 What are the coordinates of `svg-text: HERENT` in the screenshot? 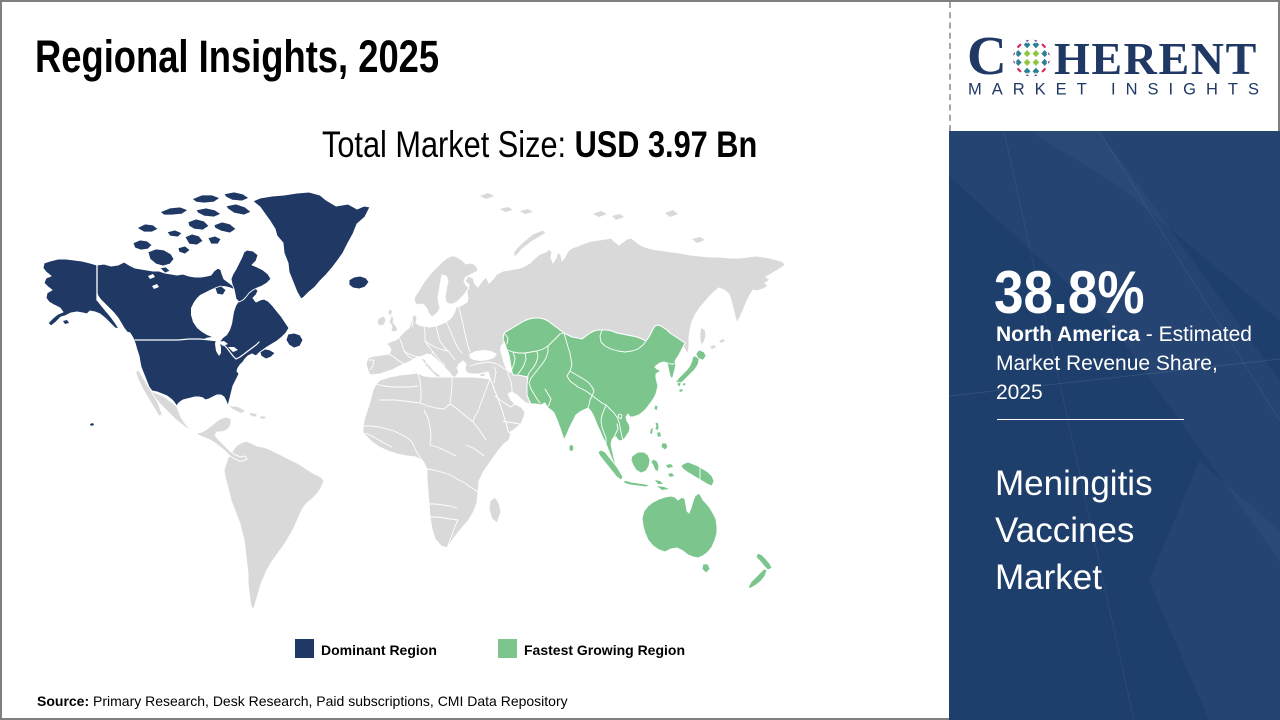 It's located at (1156, 58).